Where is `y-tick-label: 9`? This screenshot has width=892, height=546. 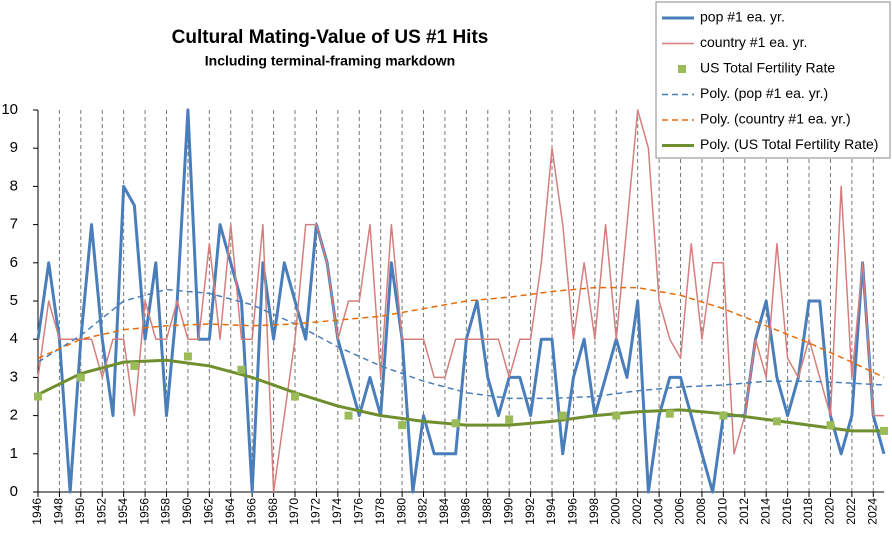
y-tick-label: 9 is located at coordinates (14, 147).